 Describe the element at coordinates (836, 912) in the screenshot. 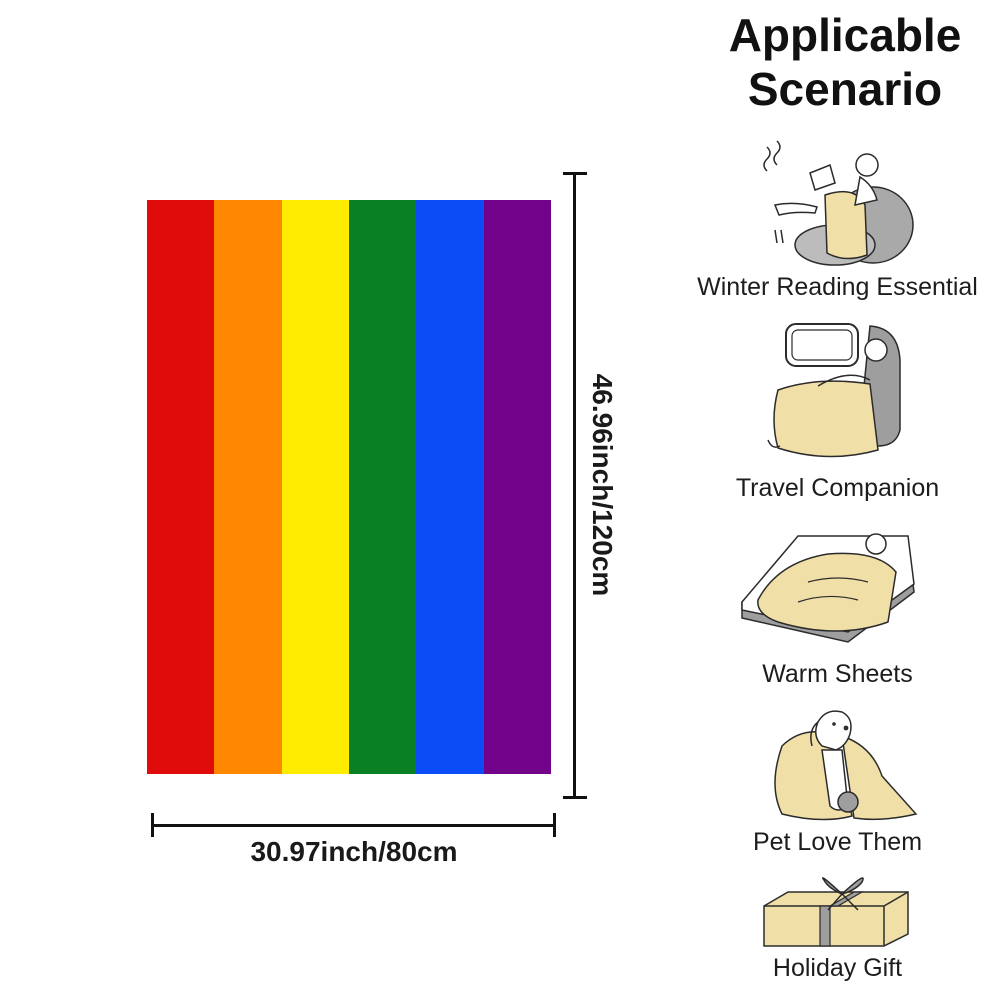

I see `gift-box-icon` at that location.